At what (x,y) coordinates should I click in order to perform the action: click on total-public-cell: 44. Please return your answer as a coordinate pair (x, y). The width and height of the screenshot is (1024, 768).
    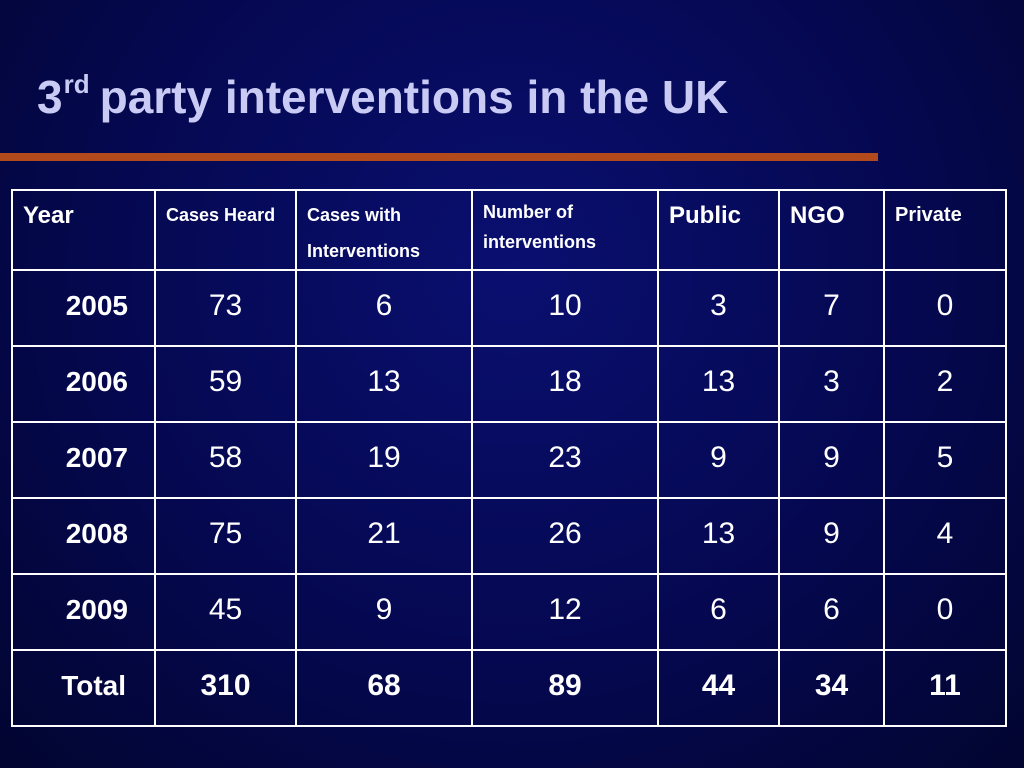
    Looking at the image, I should click on (718, 688).